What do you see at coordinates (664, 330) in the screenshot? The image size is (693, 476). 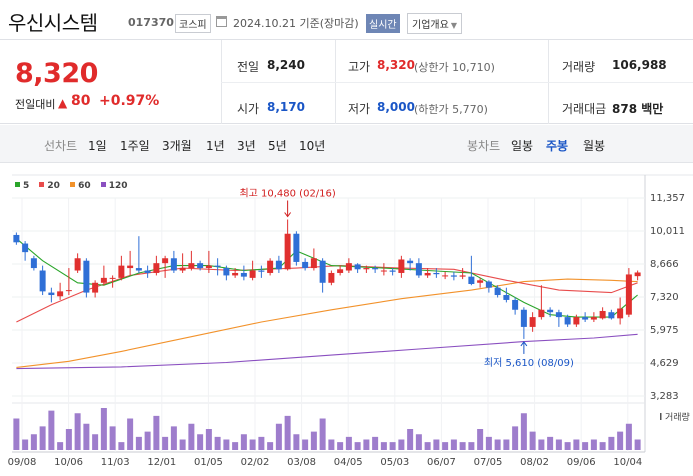 I see `y-tick-label: 5,975` at bounding box center [664, 330].